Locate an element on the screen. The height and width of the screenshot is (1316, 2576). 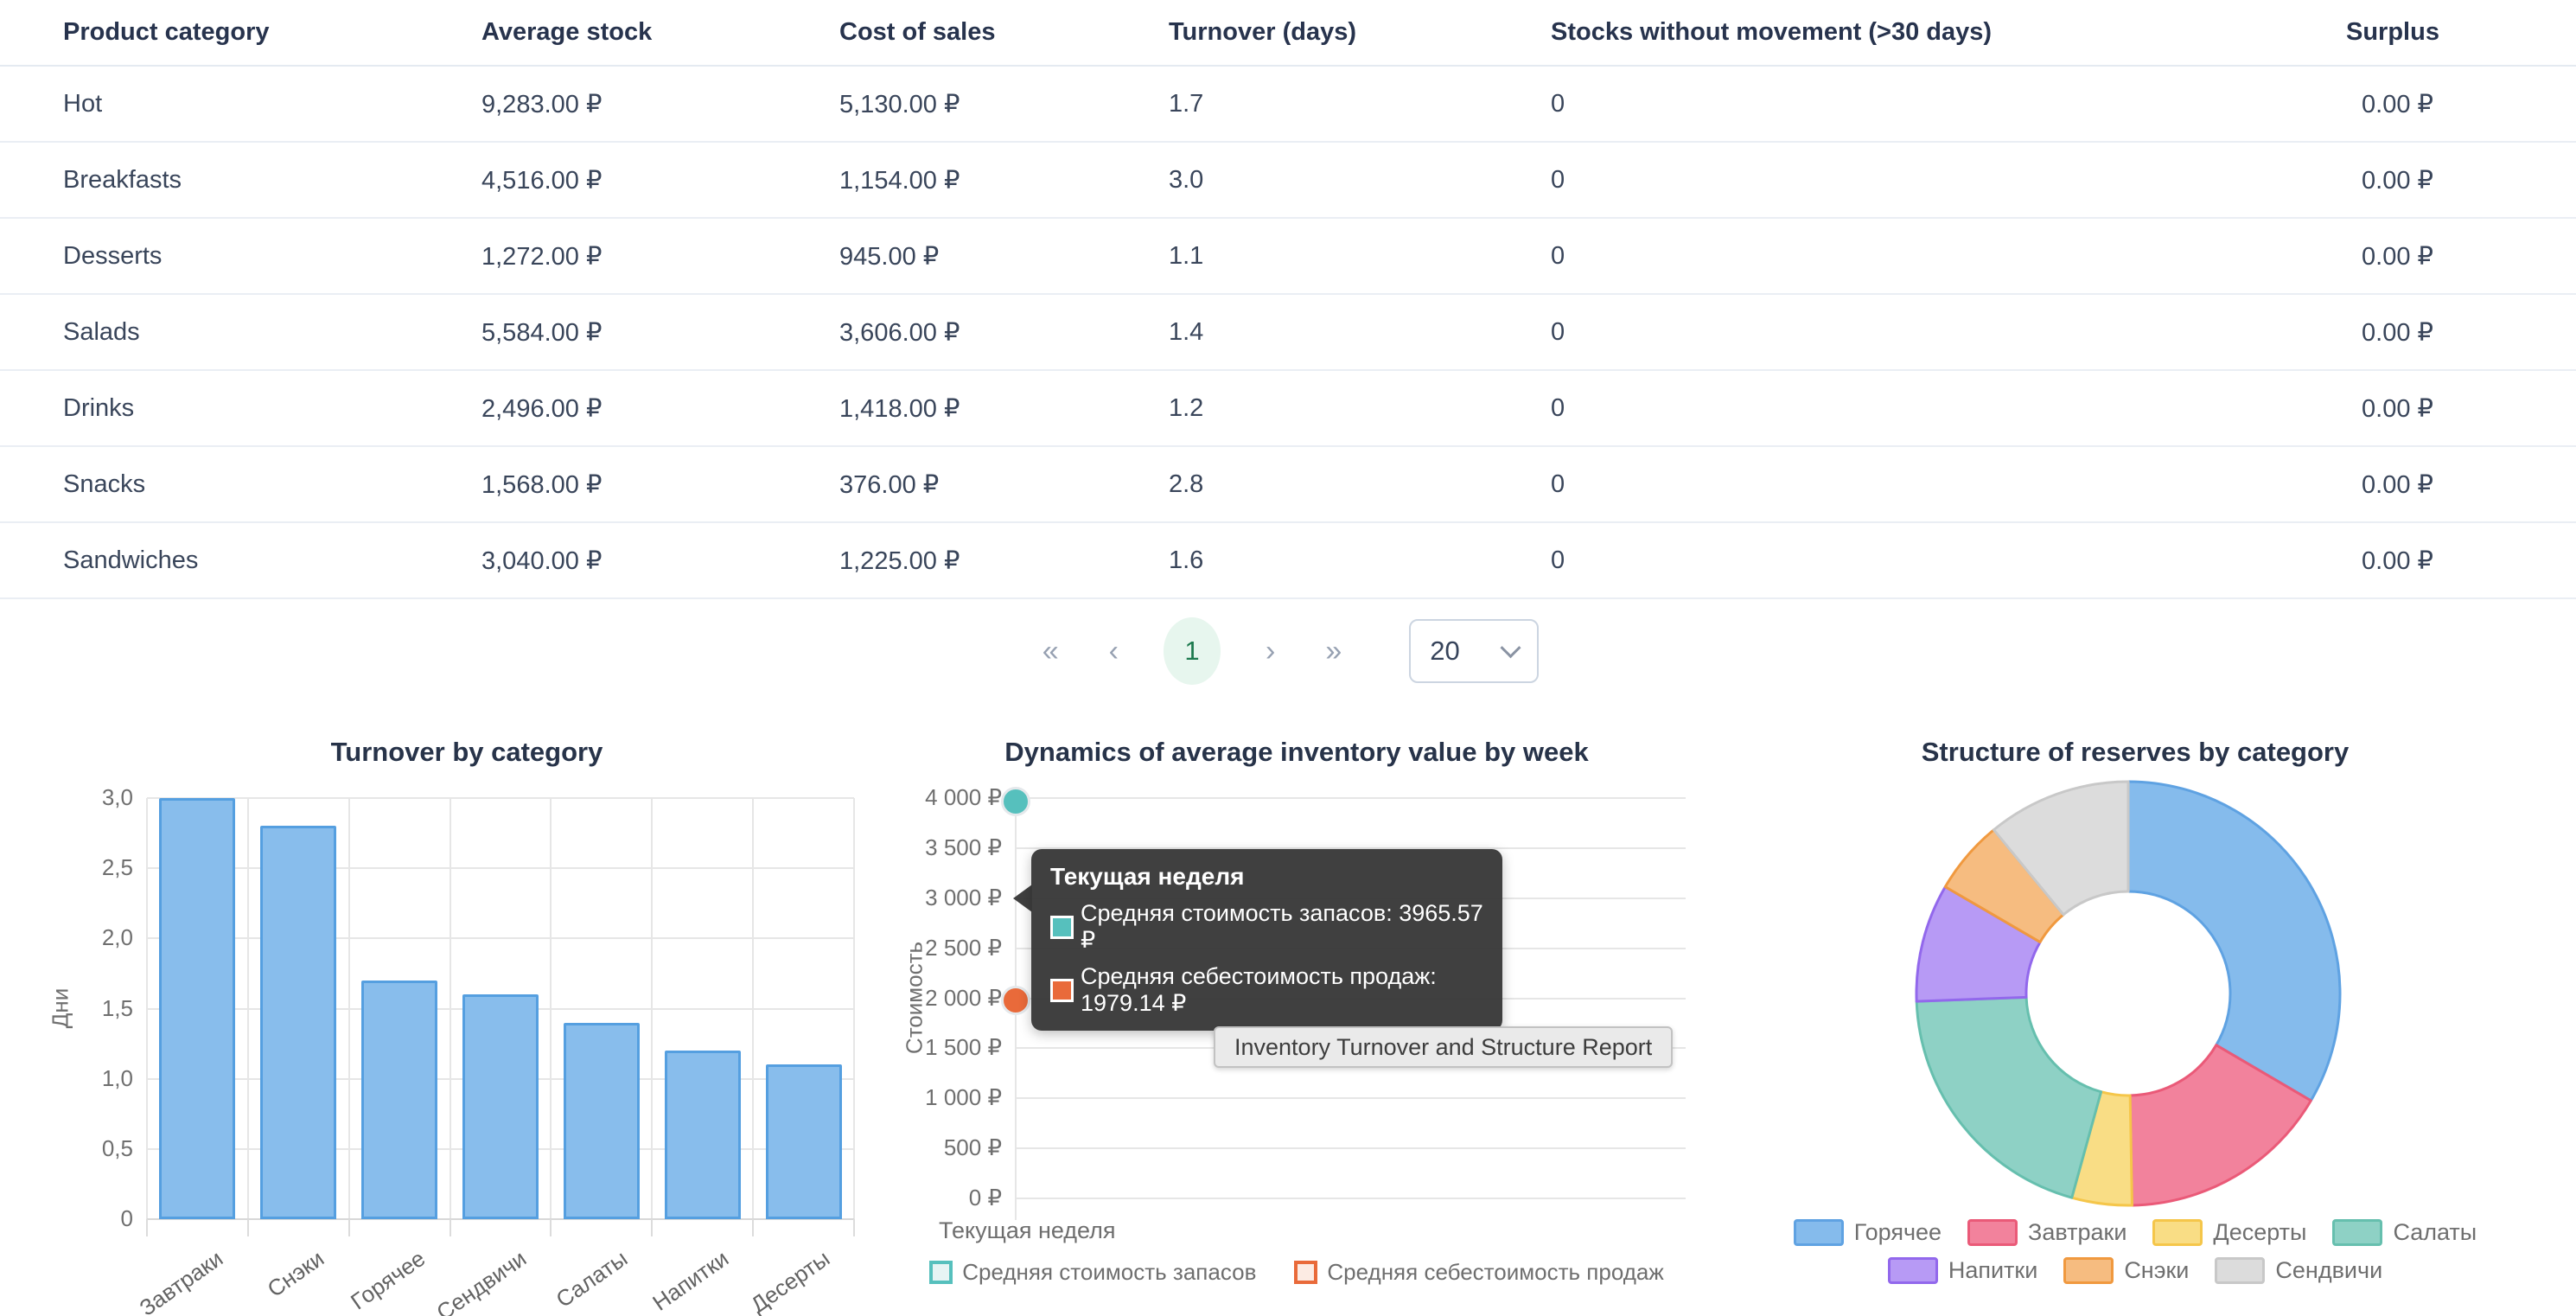
table-cell: 1,154.00 ₽ is located at coordinates (899, 180).